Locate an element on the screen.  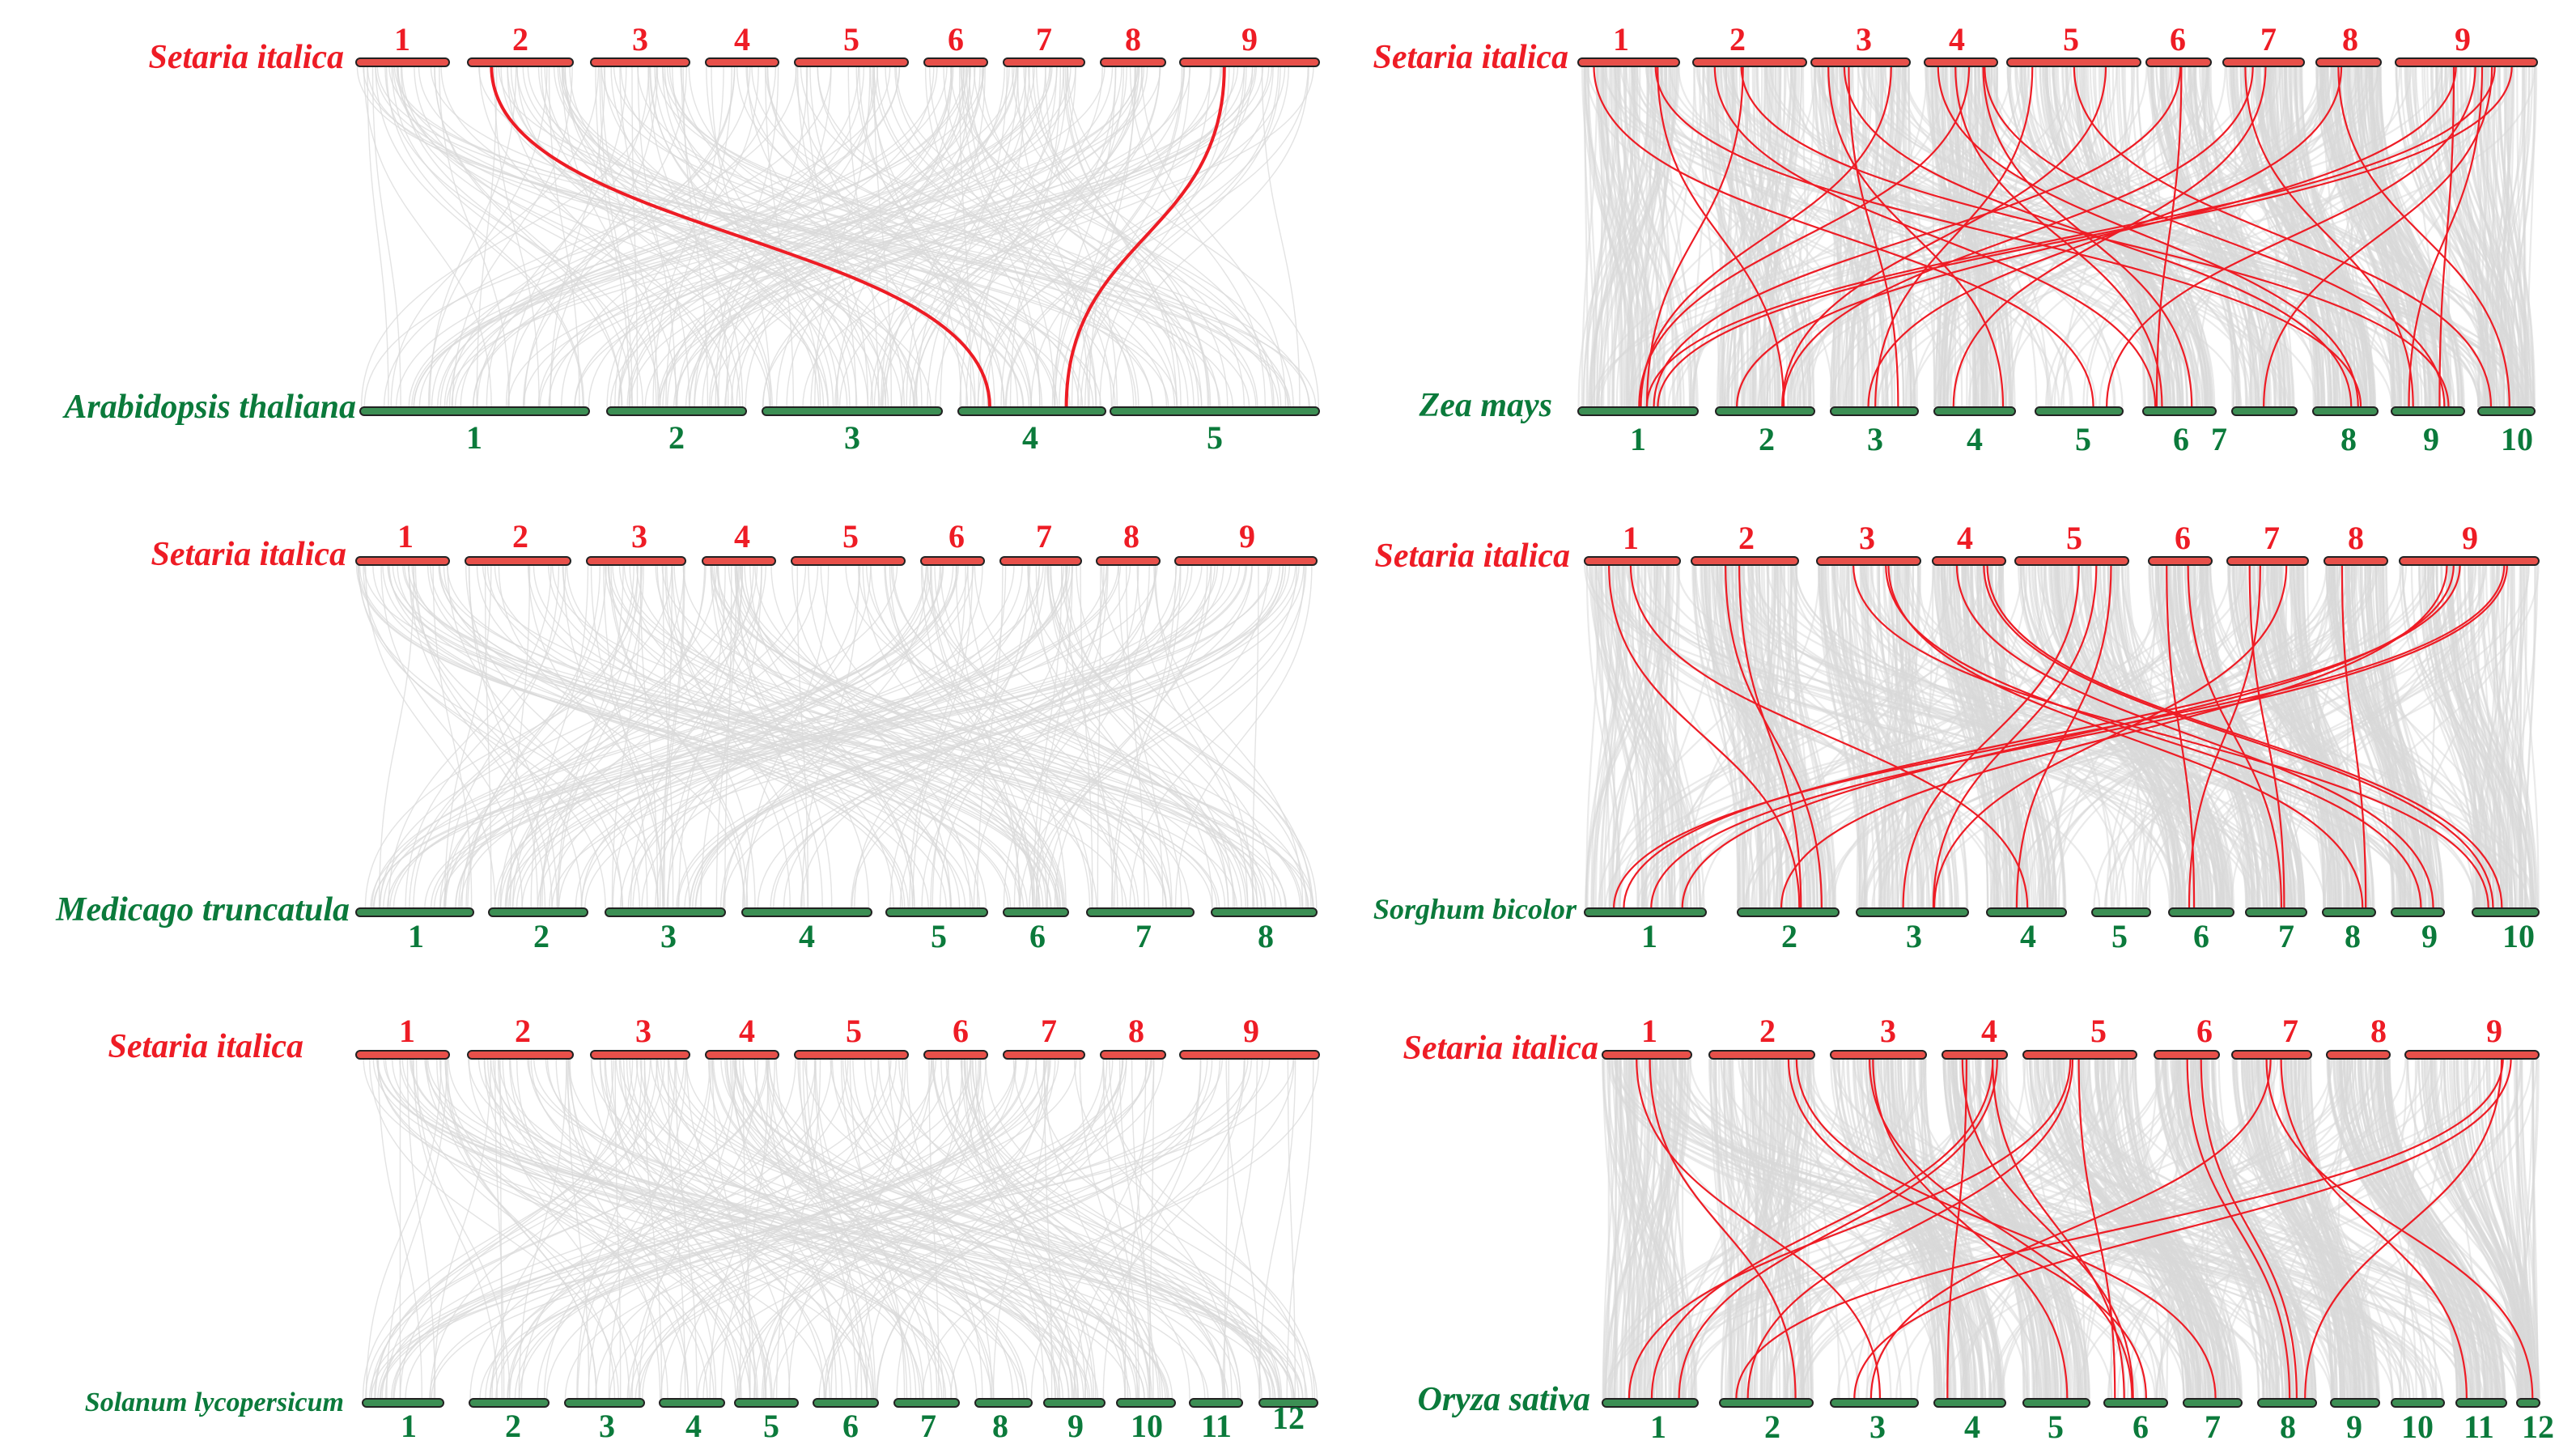
top-chromosomes is located at coordinates (2057, 62).